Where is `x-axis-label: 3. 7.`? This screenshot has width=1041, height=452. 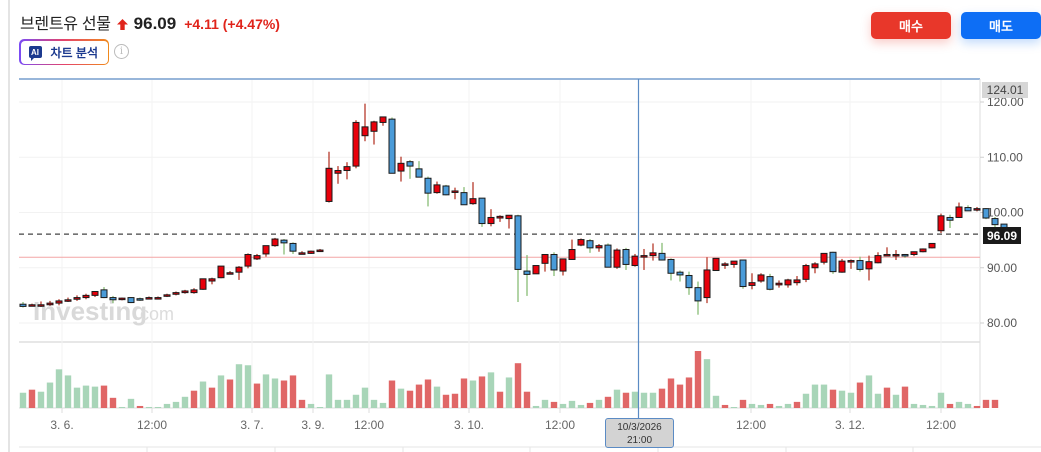
x-axis-label: 3. 7. is located at coordinates (251, 425).